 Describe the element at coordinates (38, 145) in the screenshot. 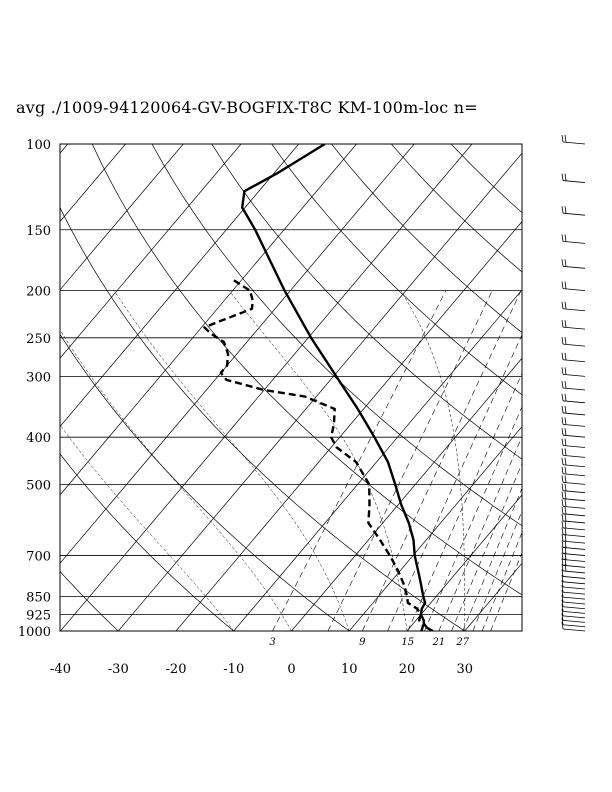

I see `pressure-tick-label: 100` at that location.